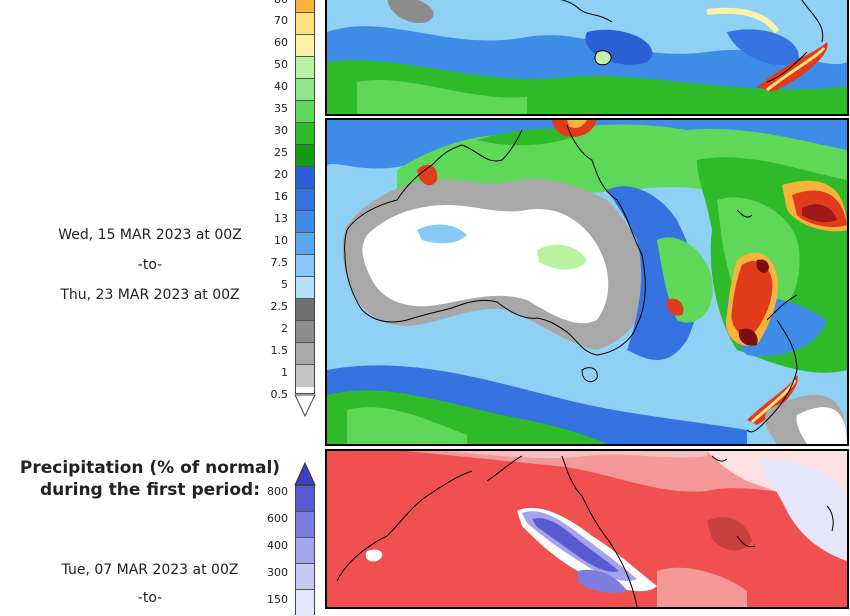 This screenshot has height=616, width=850. What do you see at coordinates (277, 518) in the screenshot?
I see `tick-label: 600` at bounding box center [277, 518].